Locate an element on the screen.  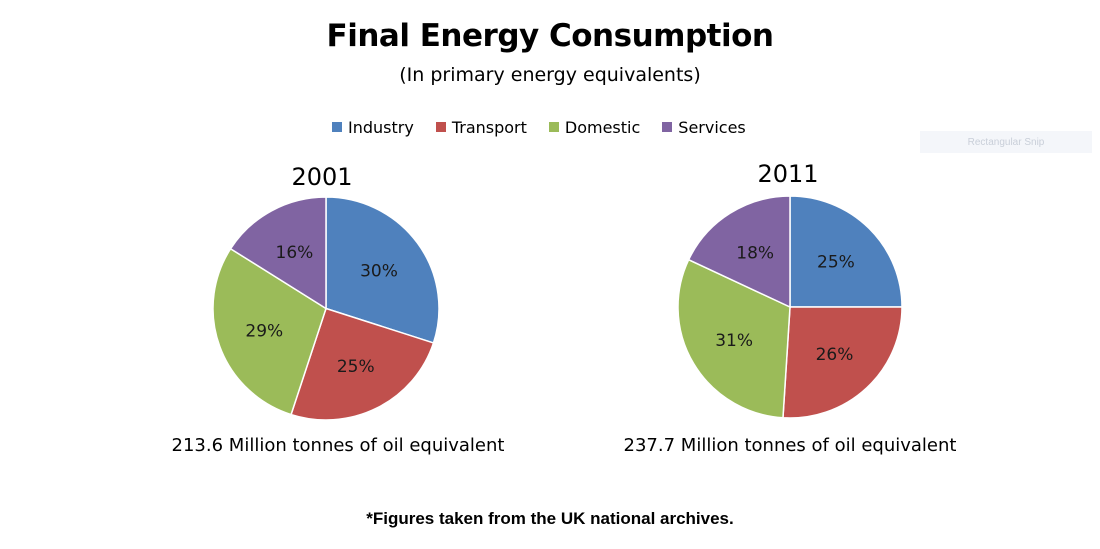
legend-item-domestic: Domestic is located at coordinates (594, 127).